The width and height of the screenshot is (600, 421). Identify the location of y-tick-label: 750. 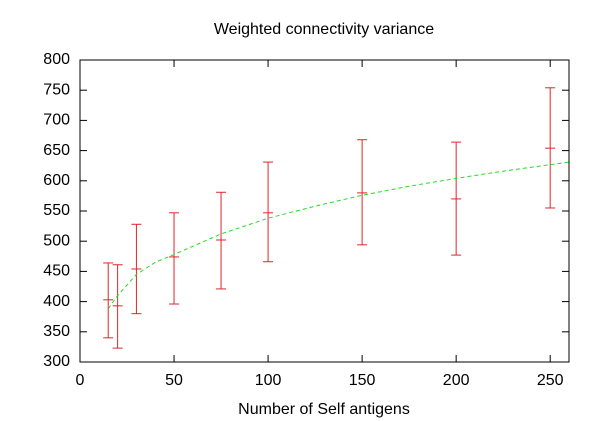
(56, 89).